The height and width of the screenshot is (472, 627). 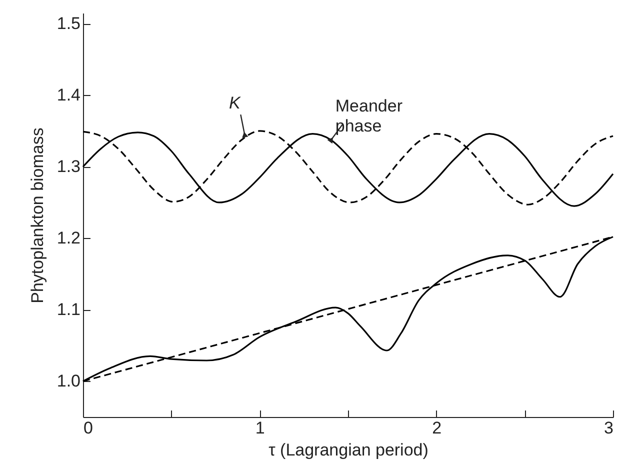 What do you see at coordinates (68, 381) in the screenshot?
I see `y-tick-label: 1.0` at bounding box center [68, 381].